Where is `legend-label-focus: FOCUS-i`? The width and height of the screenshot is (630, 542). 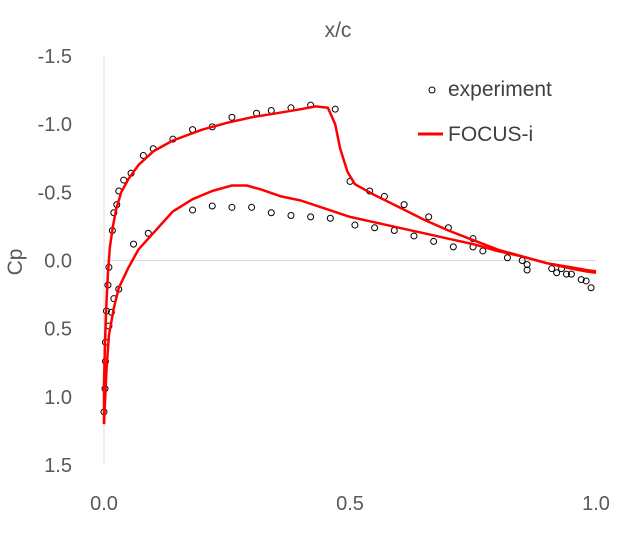 legend-label-focus: FOCUS-i is located at coordinates (490, 134).